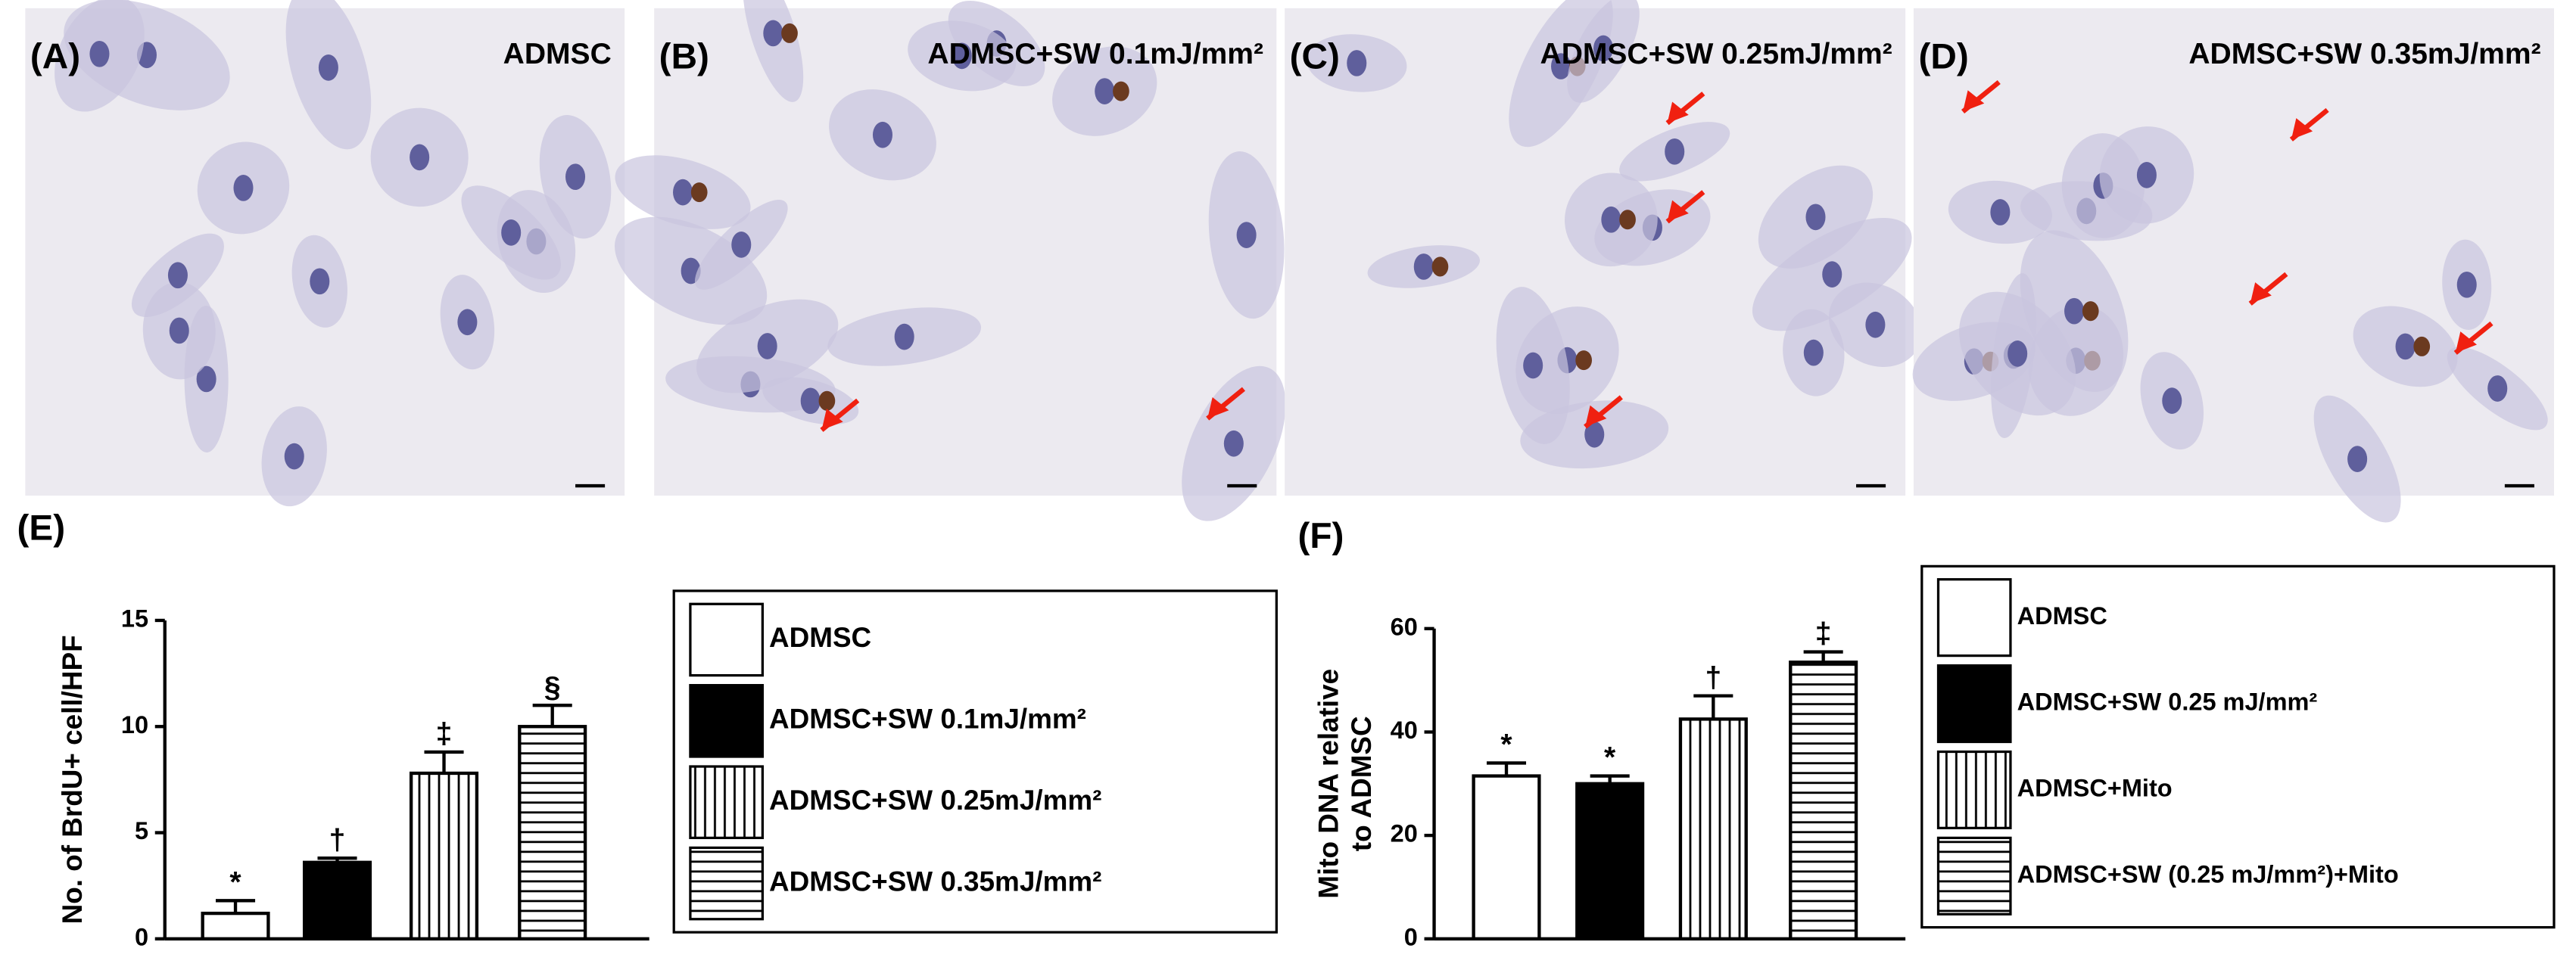 The image size is (2576, 970). What do you see at coordinates (72, 779) in the screenshot?
I see `y-axis-label: No. of BrdU+ cell/HPF` at bounding box center [72, 779].